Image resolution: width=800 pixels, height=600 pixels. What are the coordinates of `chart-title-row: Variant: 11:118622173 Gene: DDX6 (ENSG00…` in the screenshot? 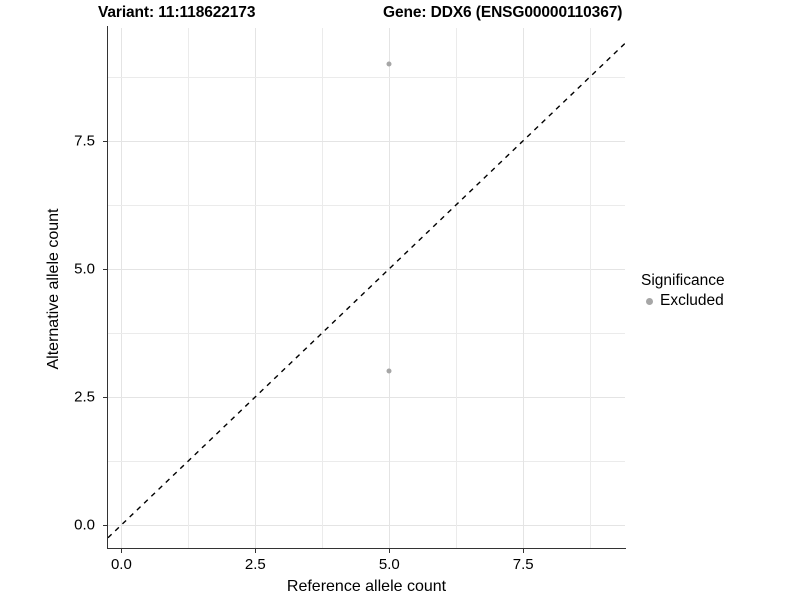 It's located at (400, 15).